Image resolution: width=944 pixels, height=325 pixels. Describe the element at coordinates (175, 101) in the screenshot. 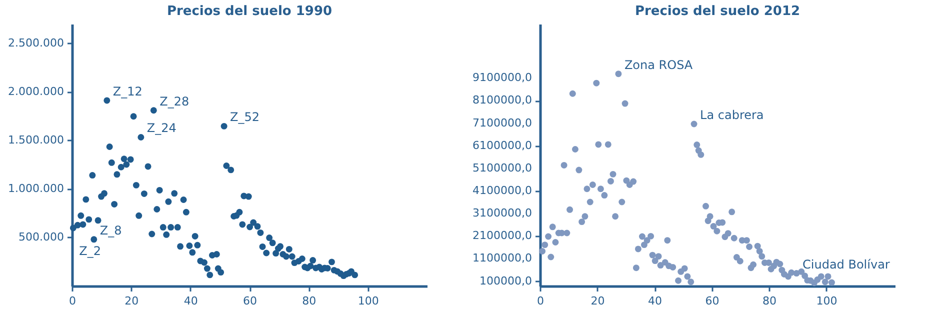

I see `annotation: Z_28` at that location.